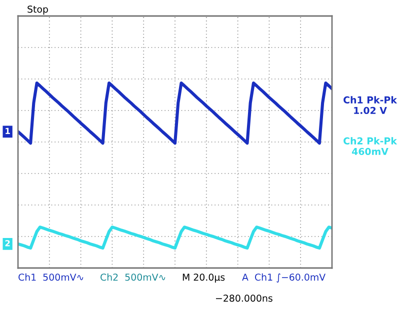 The height and width of the screenshot is (310, 410). Describe the element at coordinates (51, 277) in the screenshot. I see `text: Ch1 500mV∿` at that location.